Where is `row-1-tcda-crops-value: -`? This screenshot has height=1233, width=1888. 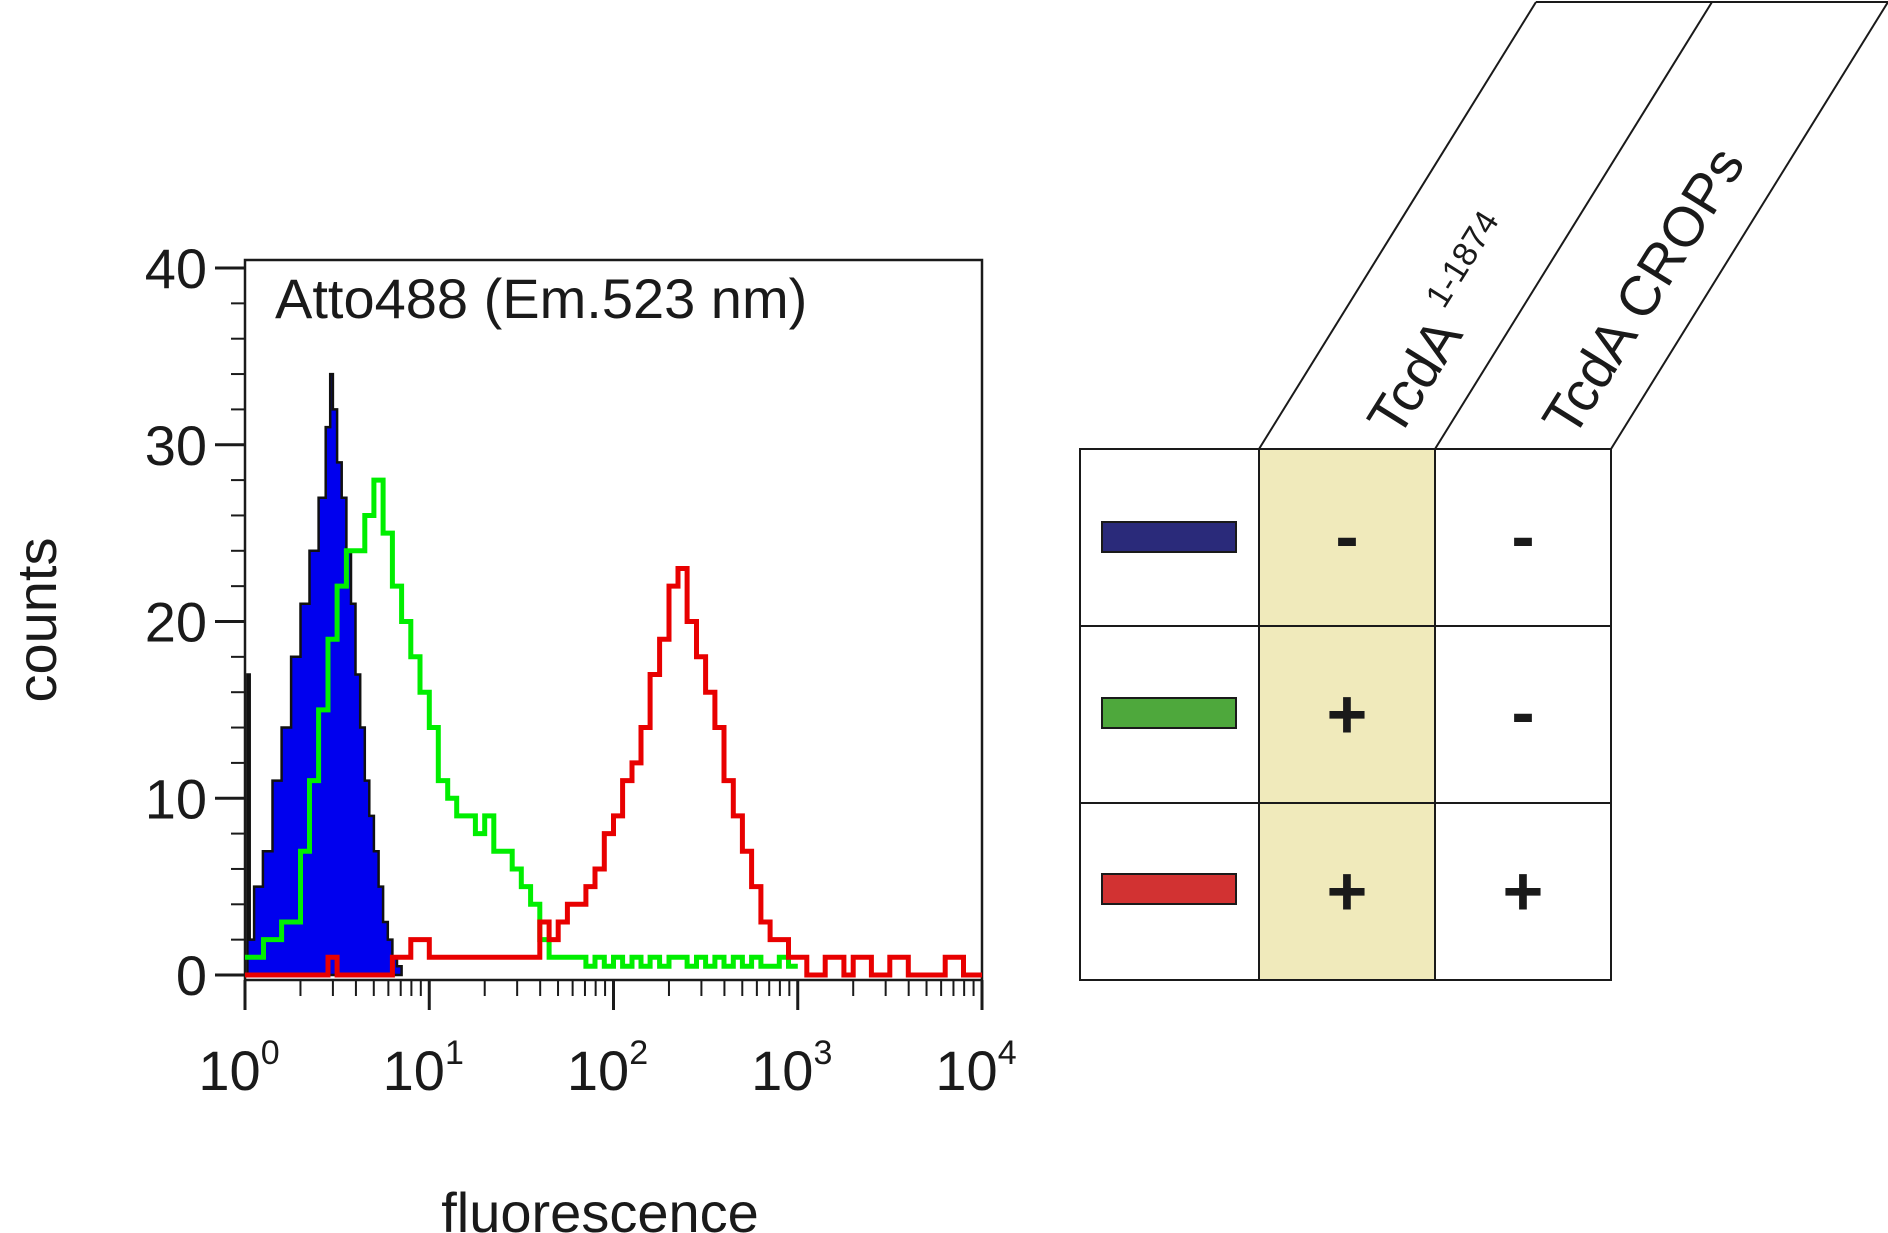
row-1-tcda-crops-value: - is located at coordinates (1522, 536).